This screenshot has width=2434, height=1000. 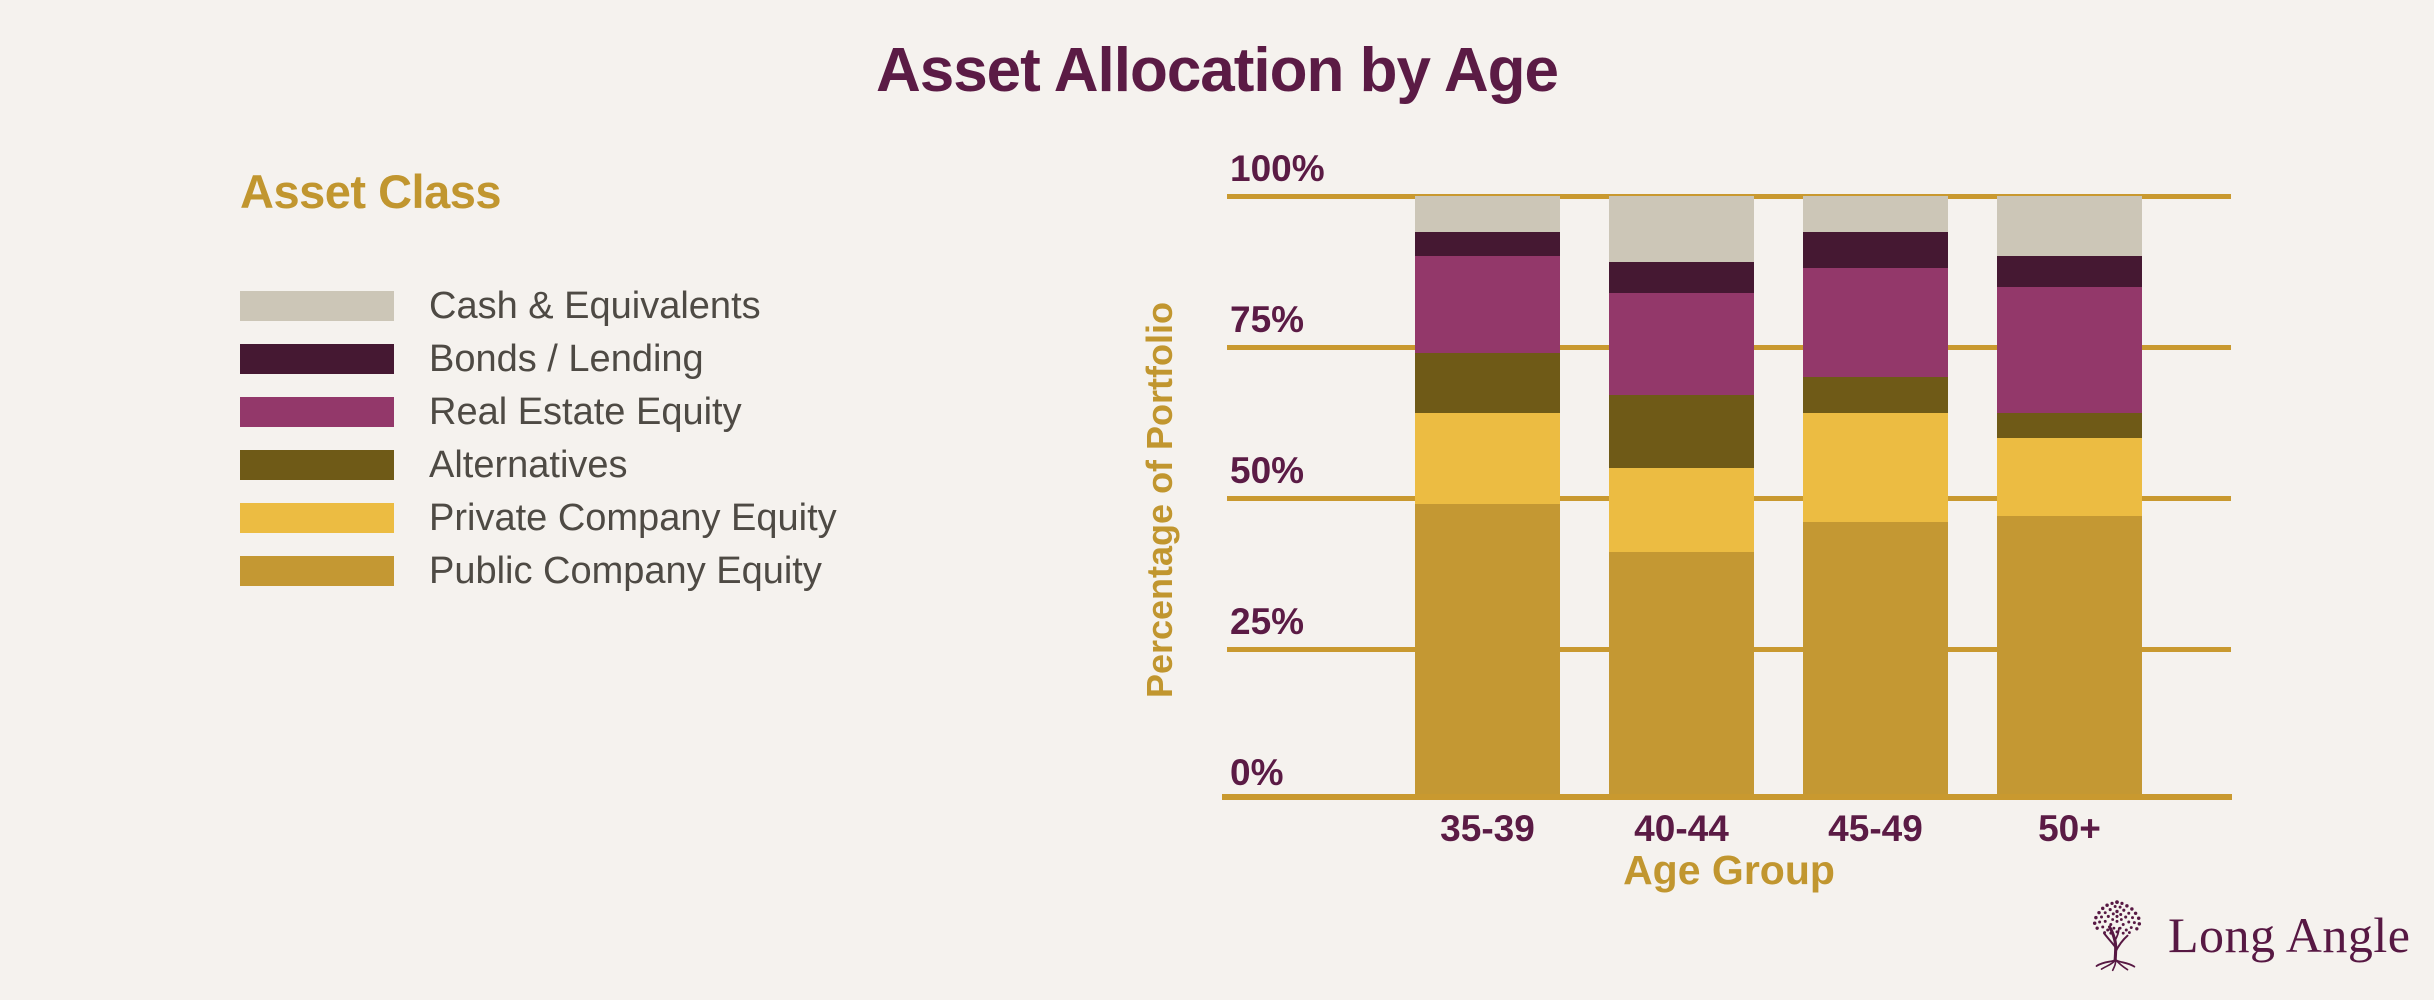 I want to click on legend-title: Asset Class, so click(x=370, y=191).